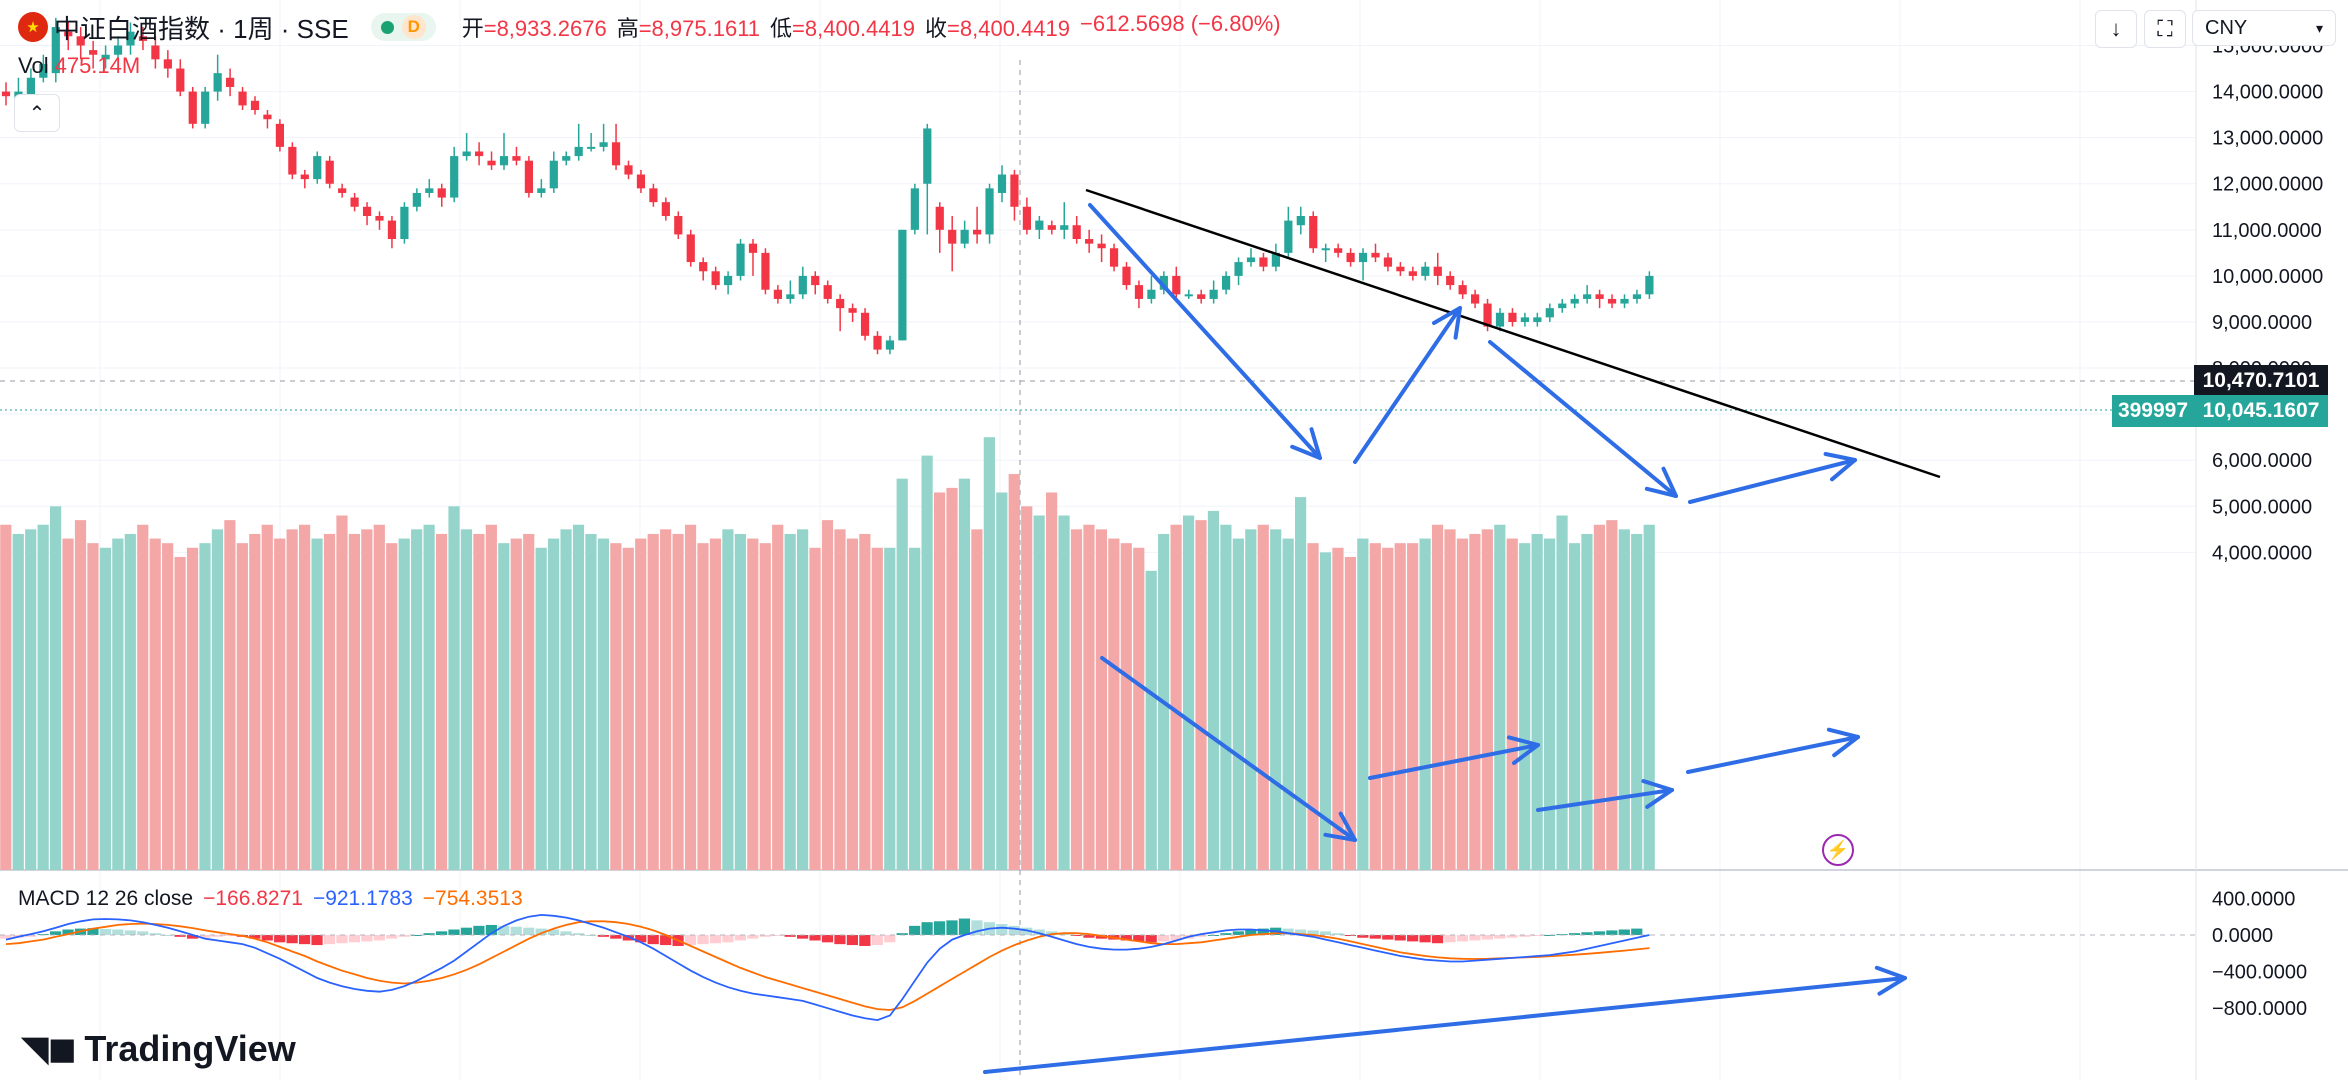 This screenshot has width=2348, height=1080. I want to click on tradingview-mark-icon: ◥◼, so click(49, 1049).